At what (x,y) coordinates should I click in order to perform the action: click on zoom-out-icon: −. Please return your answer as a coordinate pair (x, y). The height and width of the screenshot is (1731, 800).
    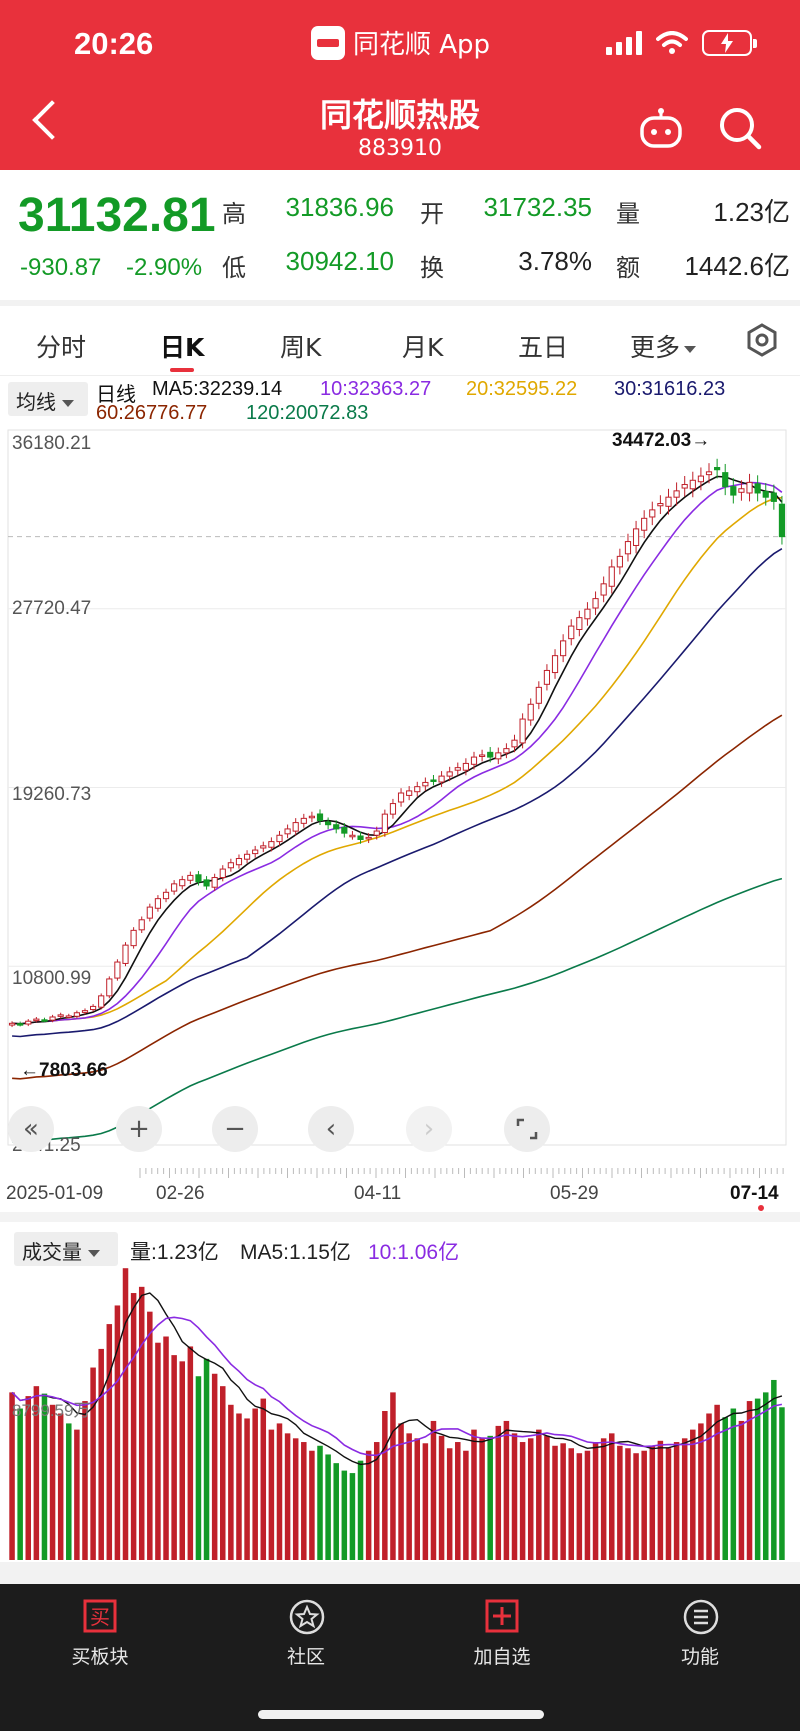
    Looking at the image, I should click on (235, 1129).